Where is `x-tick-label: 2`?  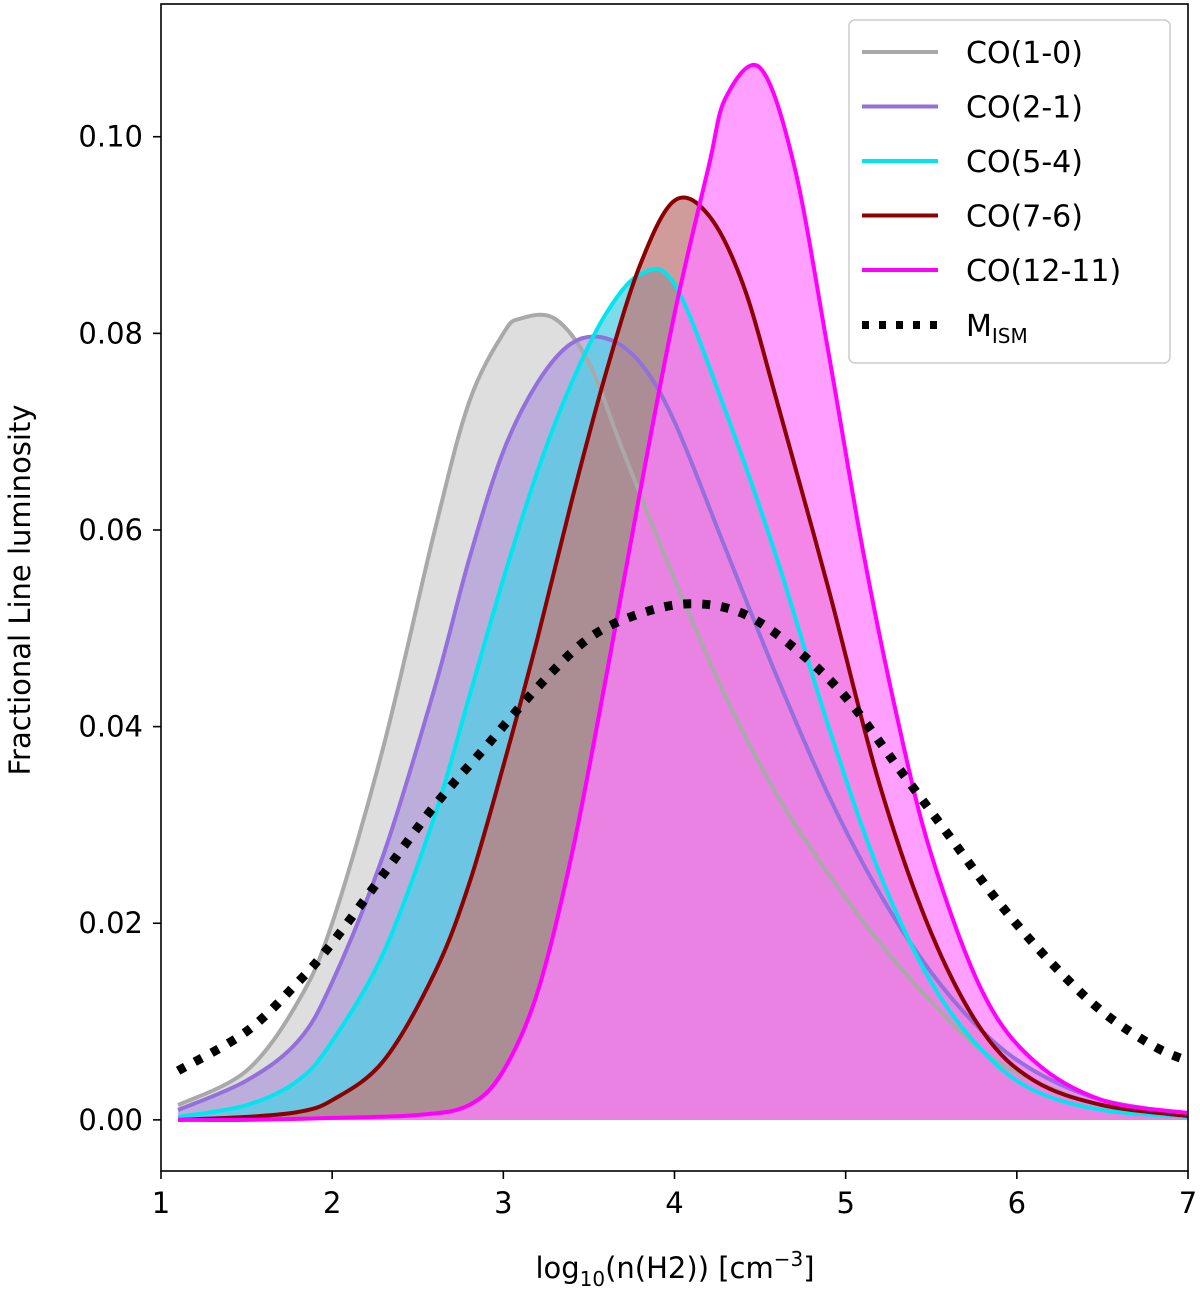 x-tick-label: 2 is located at coordinates (332, 1203).